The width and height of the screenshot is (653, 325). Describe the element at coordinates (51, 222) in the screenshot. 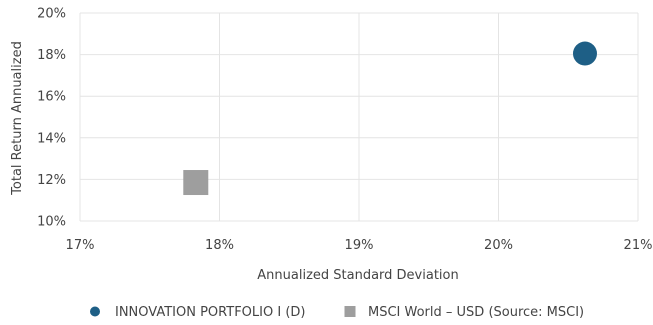

I see `y-tick-label: 10%` at that location.